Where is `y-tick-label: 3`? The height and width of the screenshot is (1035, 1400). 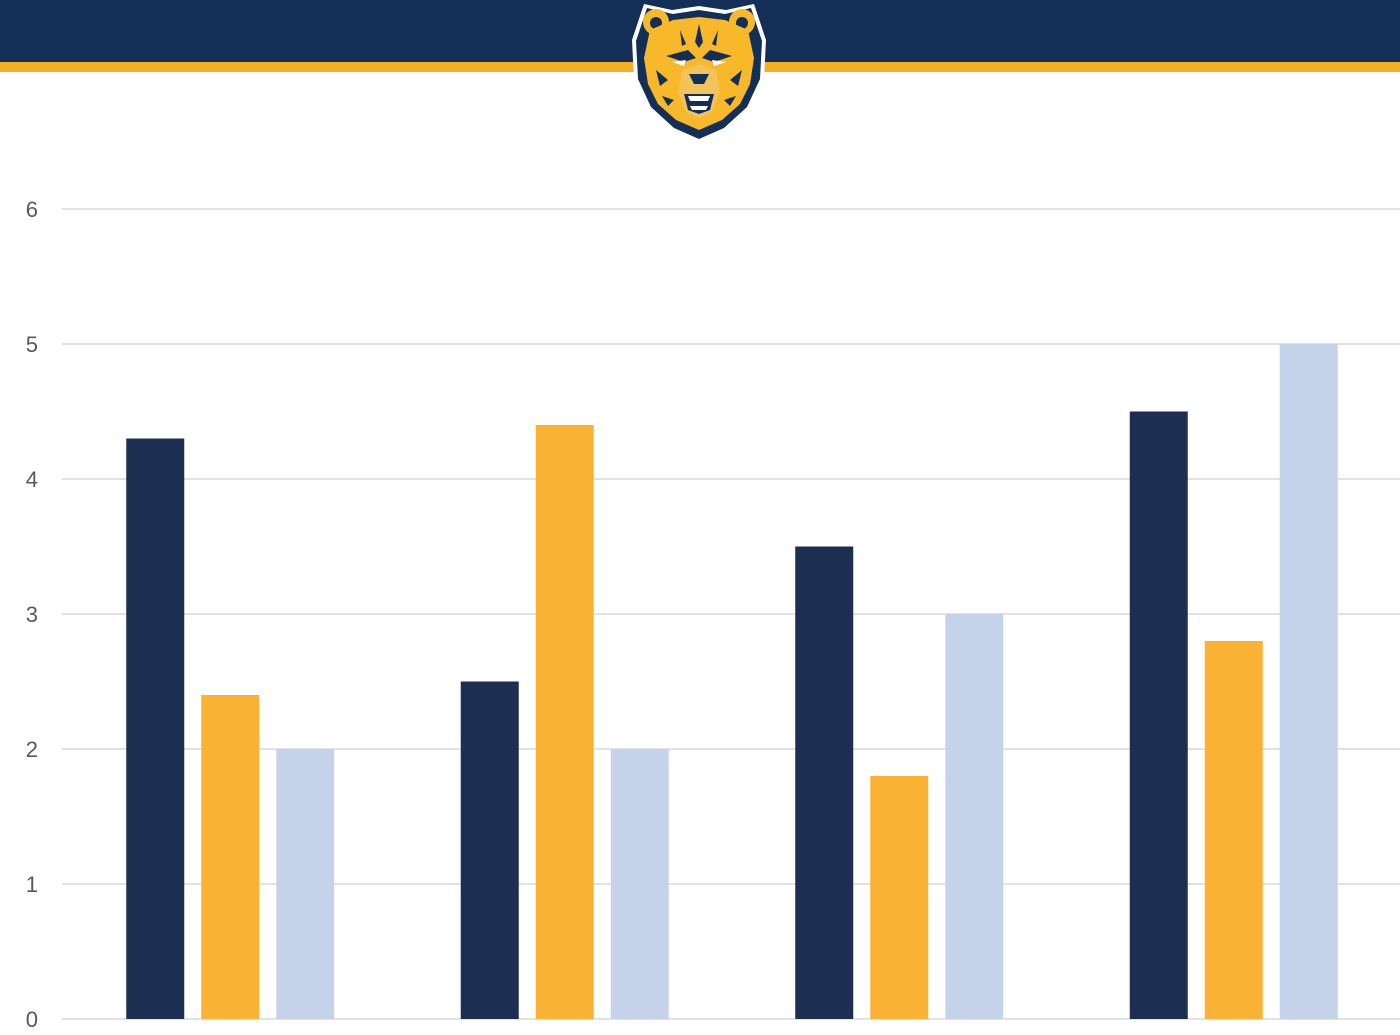 y-tick-label: 3 is located at coordinates (32, 614).